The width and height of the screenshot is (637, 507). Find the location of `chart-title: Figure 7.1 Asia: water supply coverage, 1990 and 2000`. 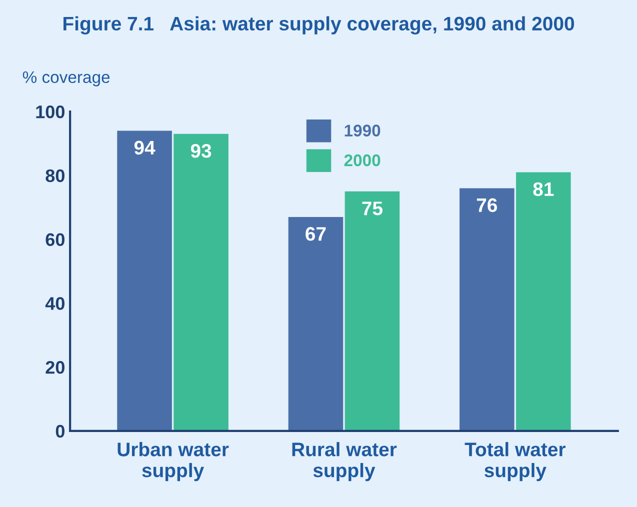

chart-title: Figure 7.1 Asia: water supply coverage, 1990 and 2000 is located at coordinates (319, 25).